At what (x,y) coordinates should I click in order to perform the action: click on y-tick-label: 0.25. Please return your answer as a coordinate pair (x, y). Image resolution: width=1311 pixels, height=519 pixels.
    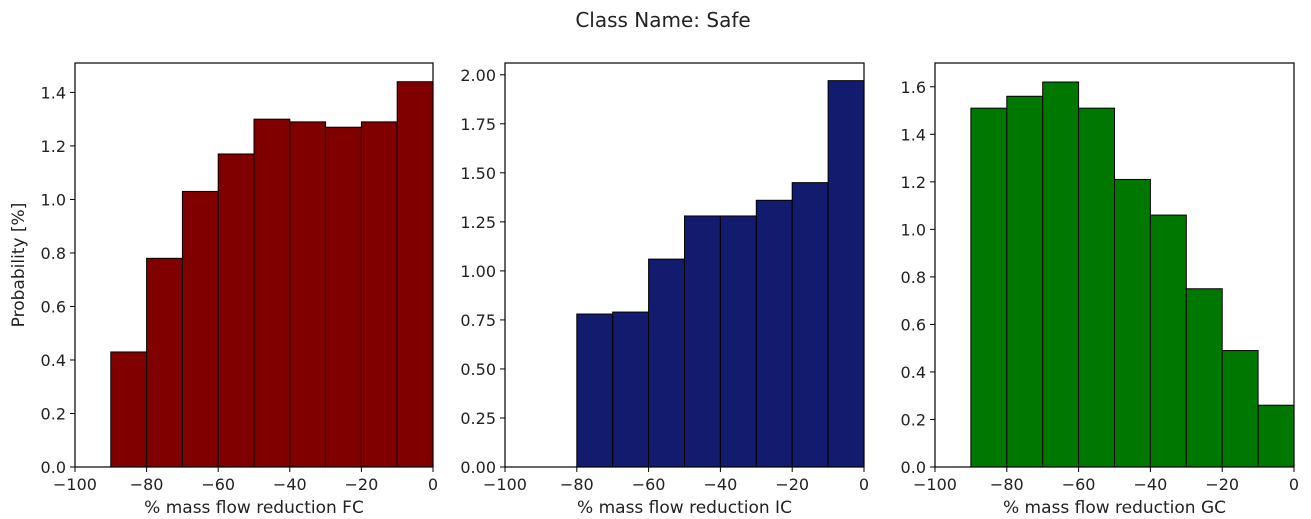
    Looking at the image, I should click on (478, 418).